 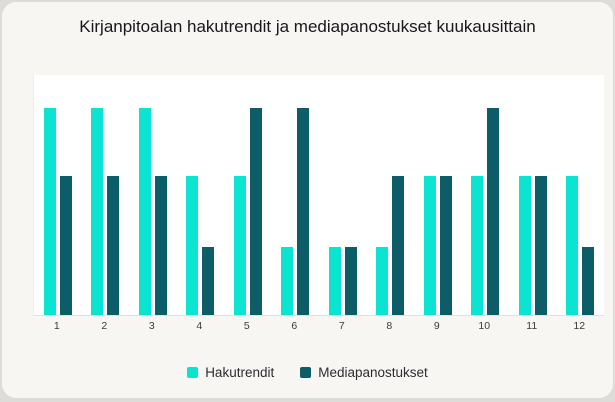 What do you see at coordinates (373, 372) in the screenshot?
I see `legend-label-mediapanostukset: Mediapanostukset` at bounding box center [373, 372].